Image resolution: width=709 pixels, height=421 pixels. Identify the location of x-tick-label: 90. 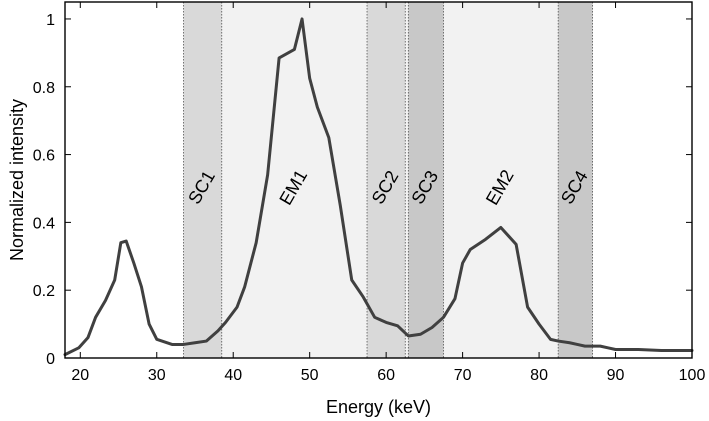
(616, 375).